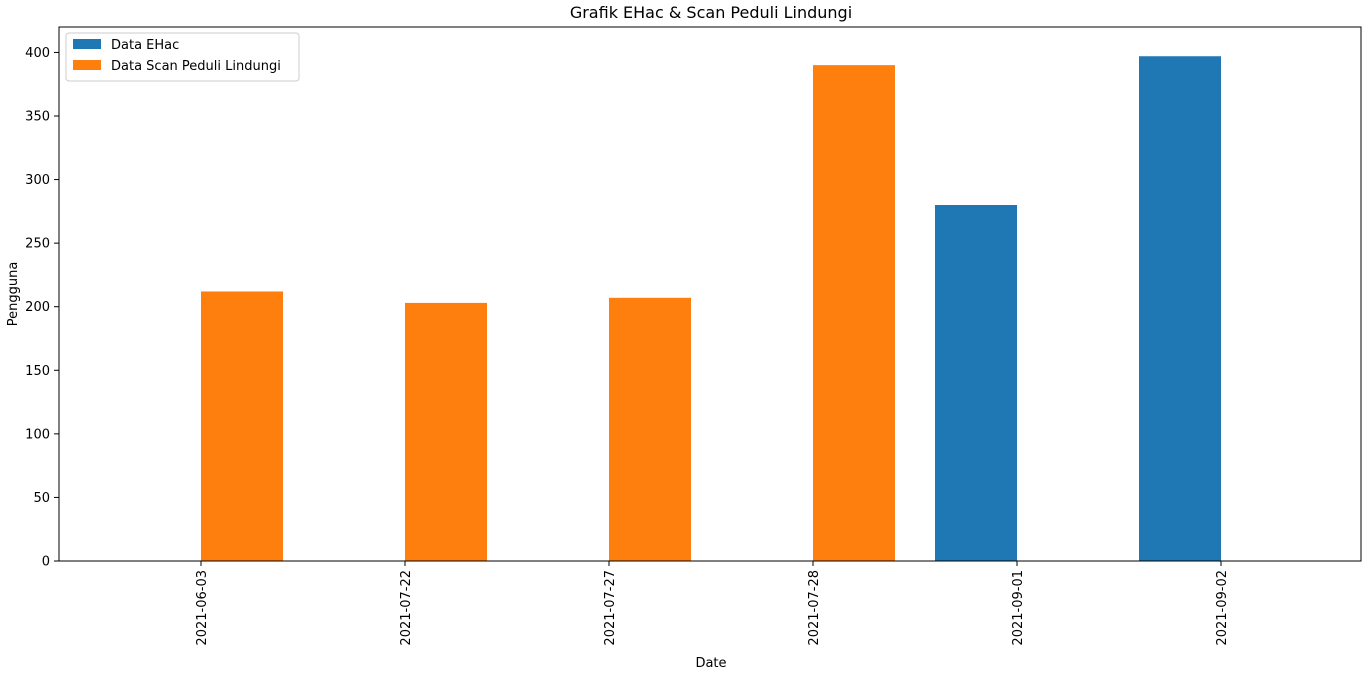  I want to click on x-tick-label: 2021-09-01, so click(1018, 608).